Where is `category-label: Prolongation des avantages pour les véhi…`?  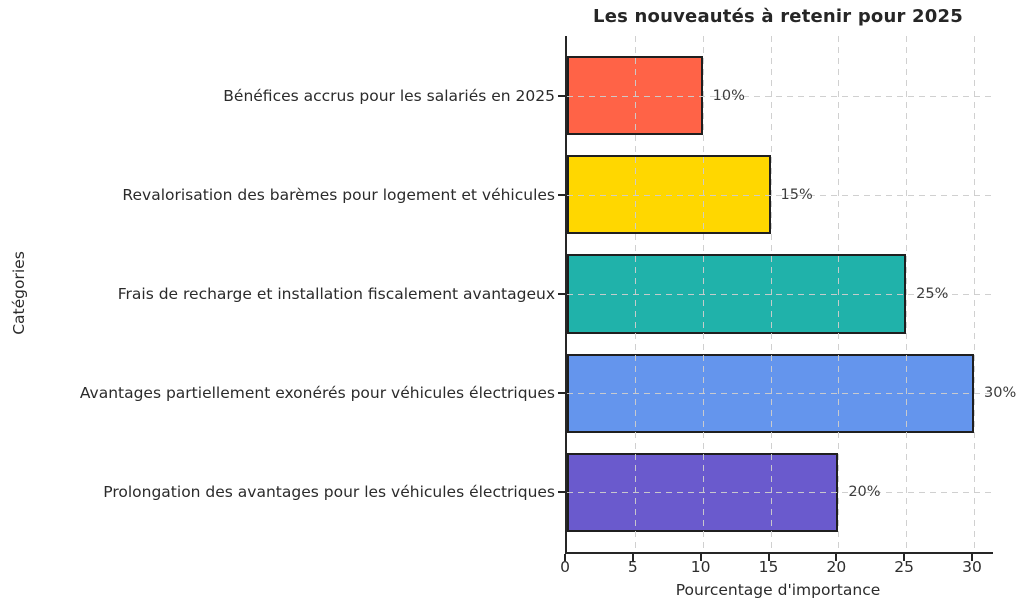 category-label: Prolongation des avantages pour les véhi… is located at coordinates (329, 492).